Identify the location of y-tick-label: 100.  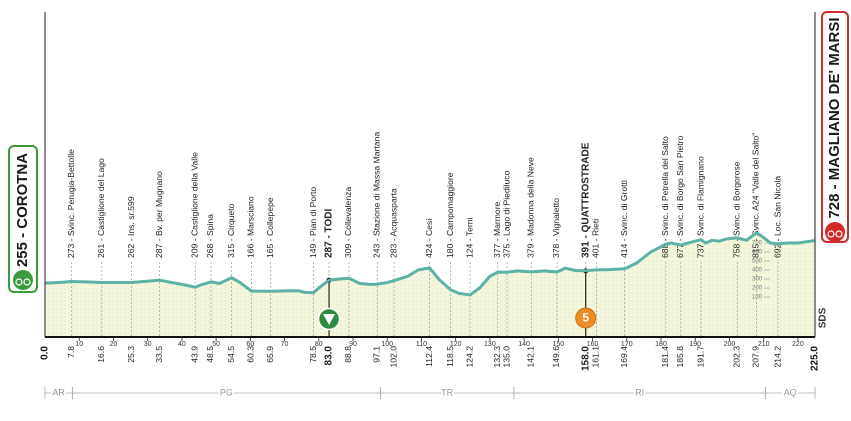
(757, 298).